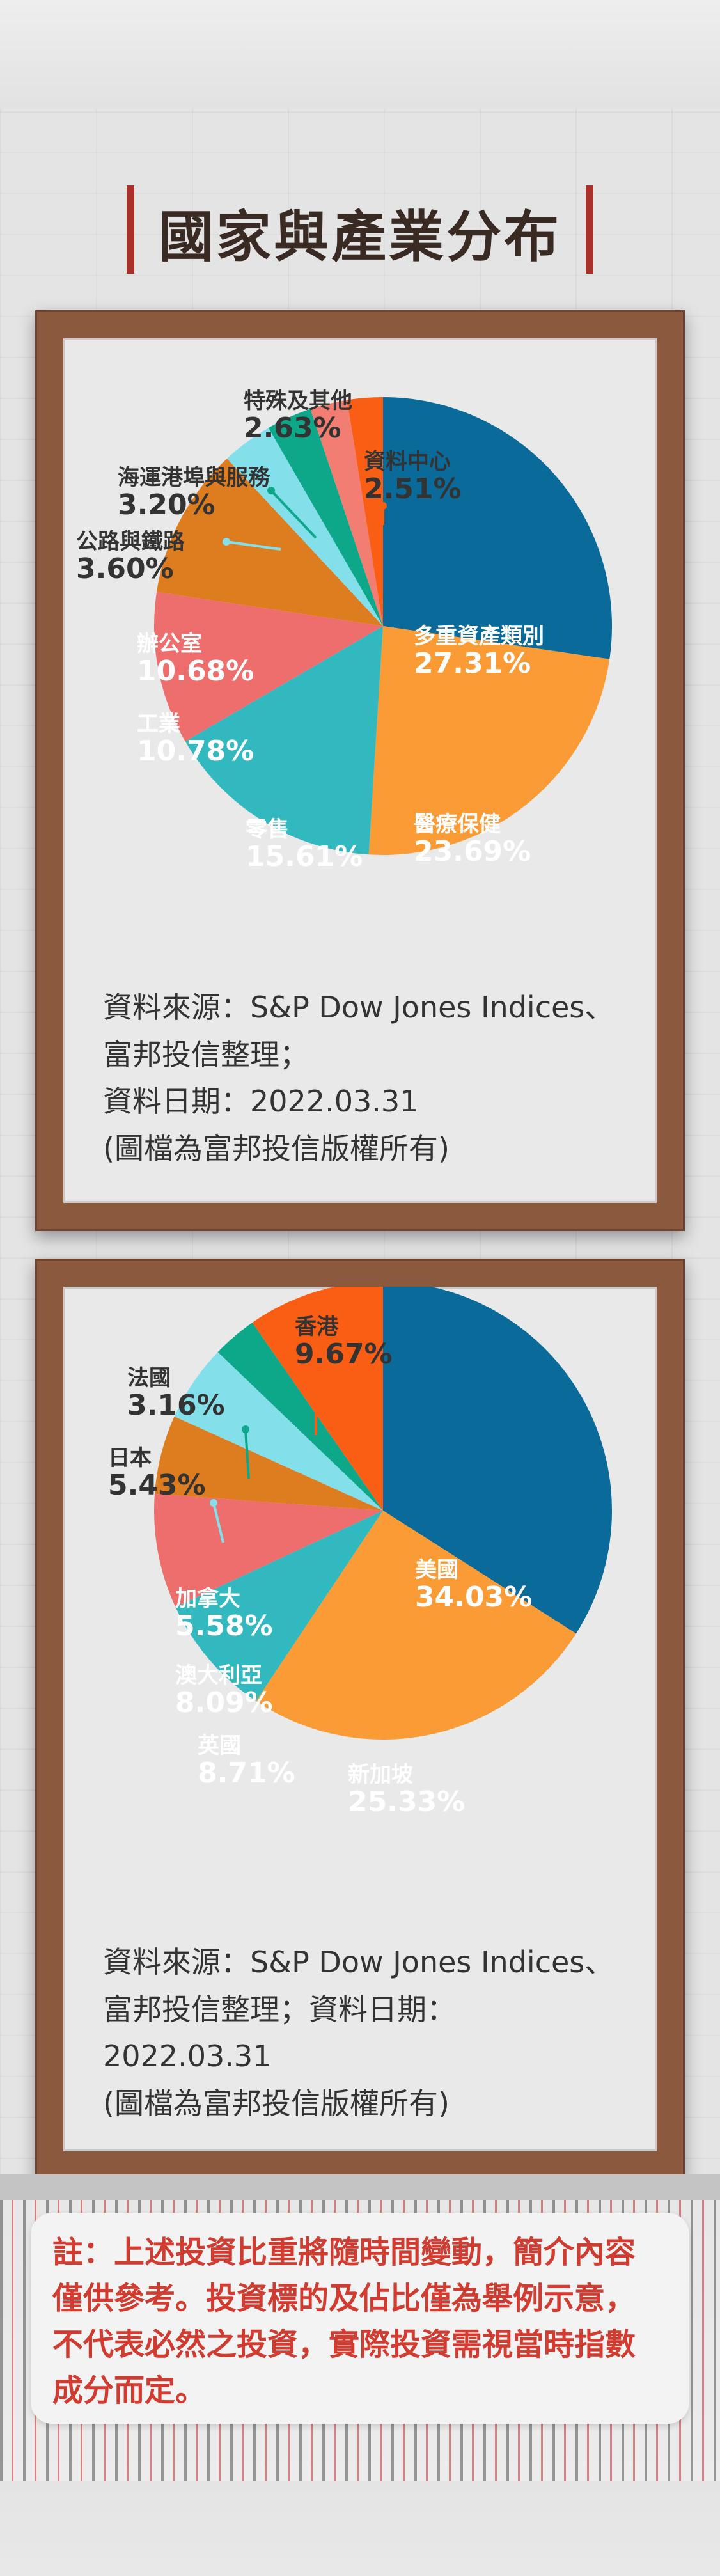 The height and width of the screenshot is (2576, 720). What do you see at coordinates (158, 724) in the screenshot?
I see `slice-category: 工業` at bounding box center [158, 724].